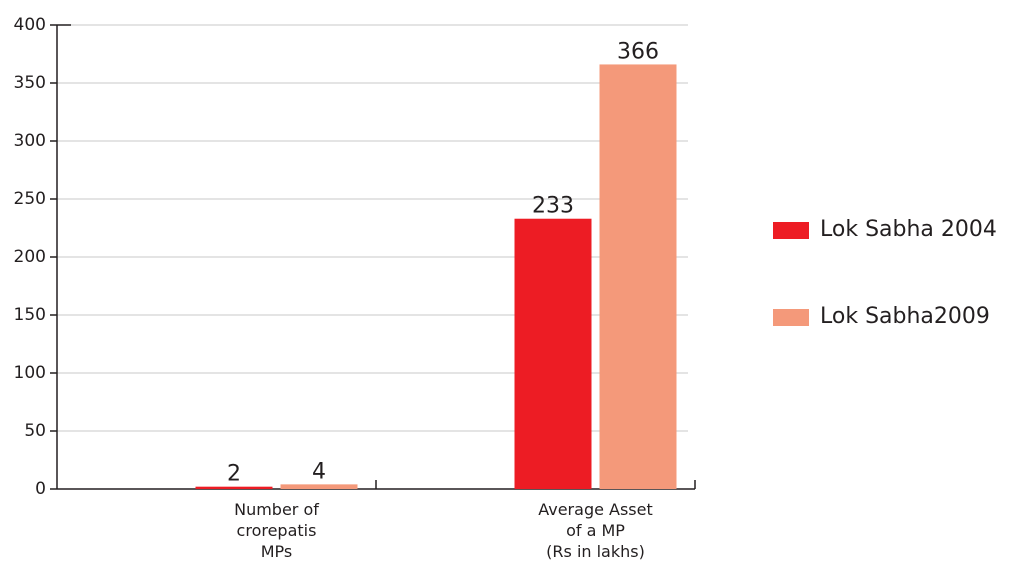  I want to click on value-label: 4, so click(319, 471).